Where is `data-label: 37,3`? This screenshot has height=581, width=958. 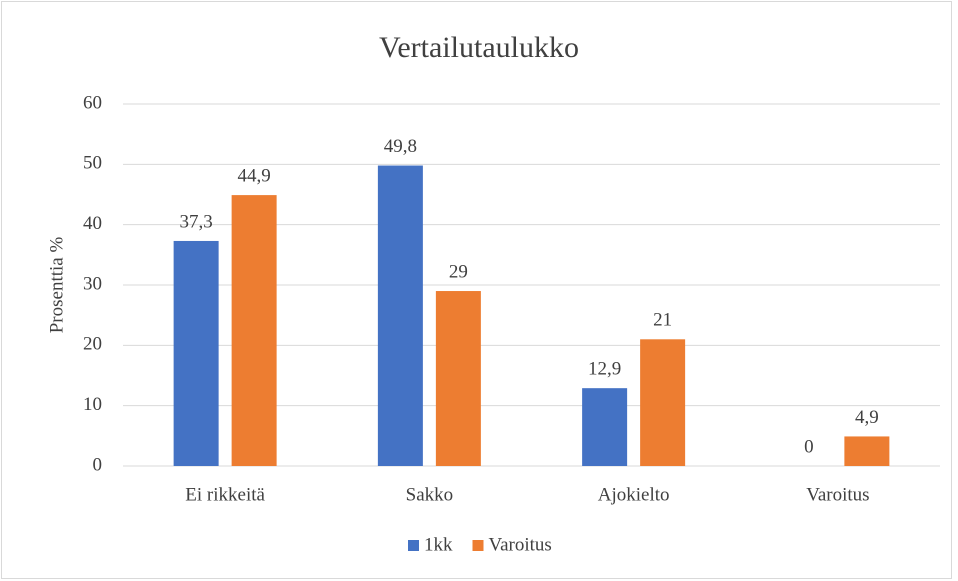
data-label: 37,3 is located at coordinates (196, 221).